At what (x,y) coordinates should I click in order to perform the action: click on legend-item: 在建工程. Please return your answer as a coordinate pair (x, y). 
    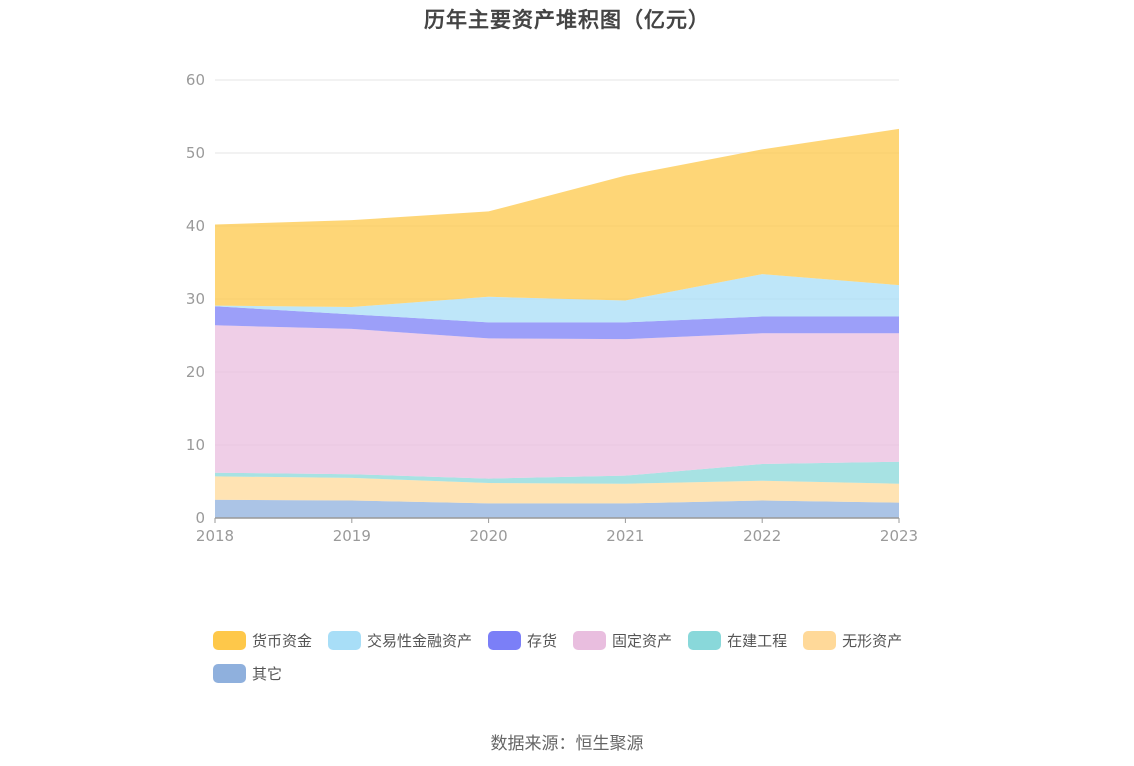
    Looking at the image, I should click on (737, 640).